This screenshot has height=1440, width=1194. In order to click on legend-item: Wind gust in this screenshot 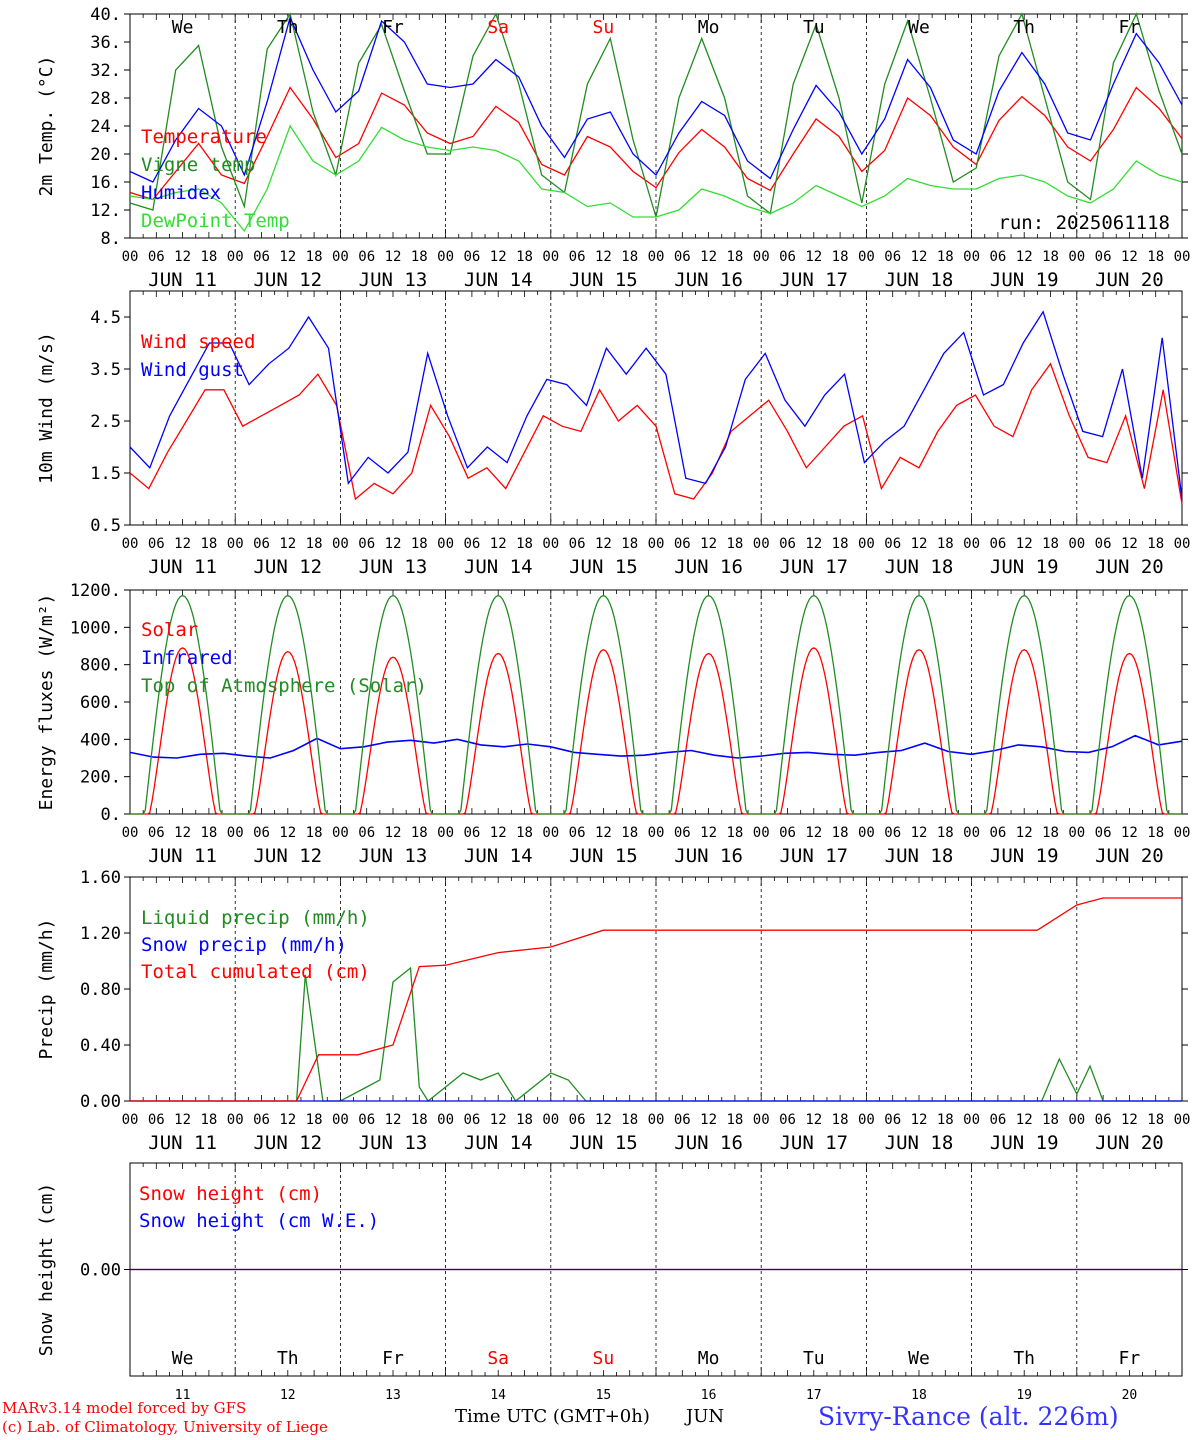, I will do `click(192, 370)`.